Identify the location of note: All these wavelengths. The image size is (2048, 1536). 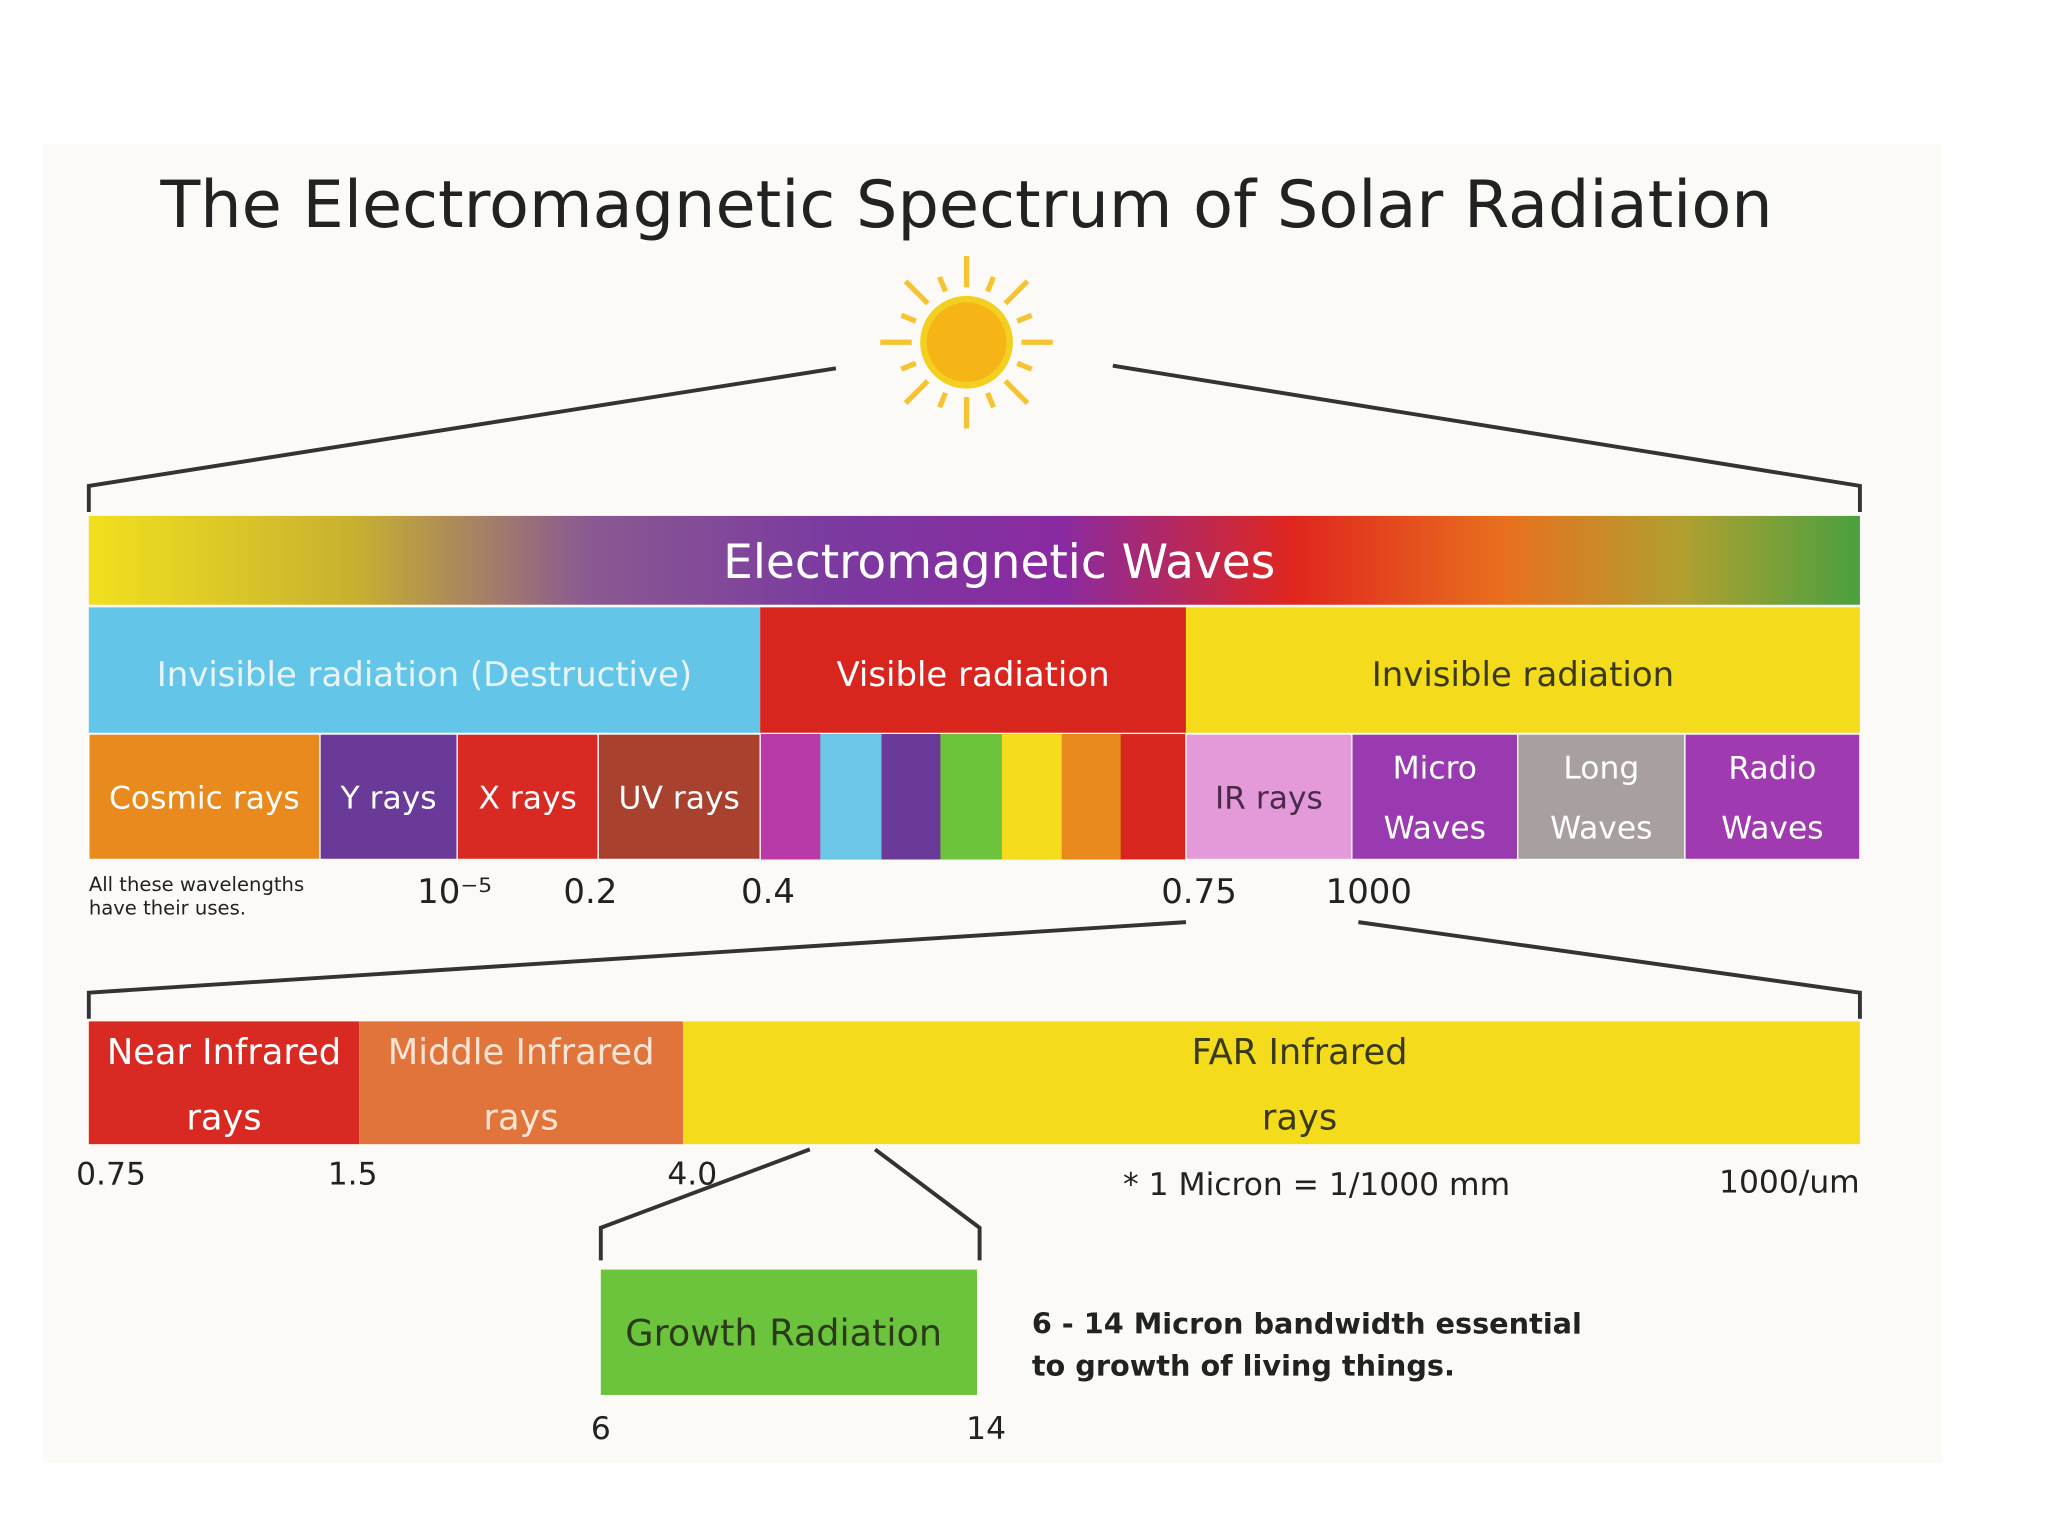
(196, 884).